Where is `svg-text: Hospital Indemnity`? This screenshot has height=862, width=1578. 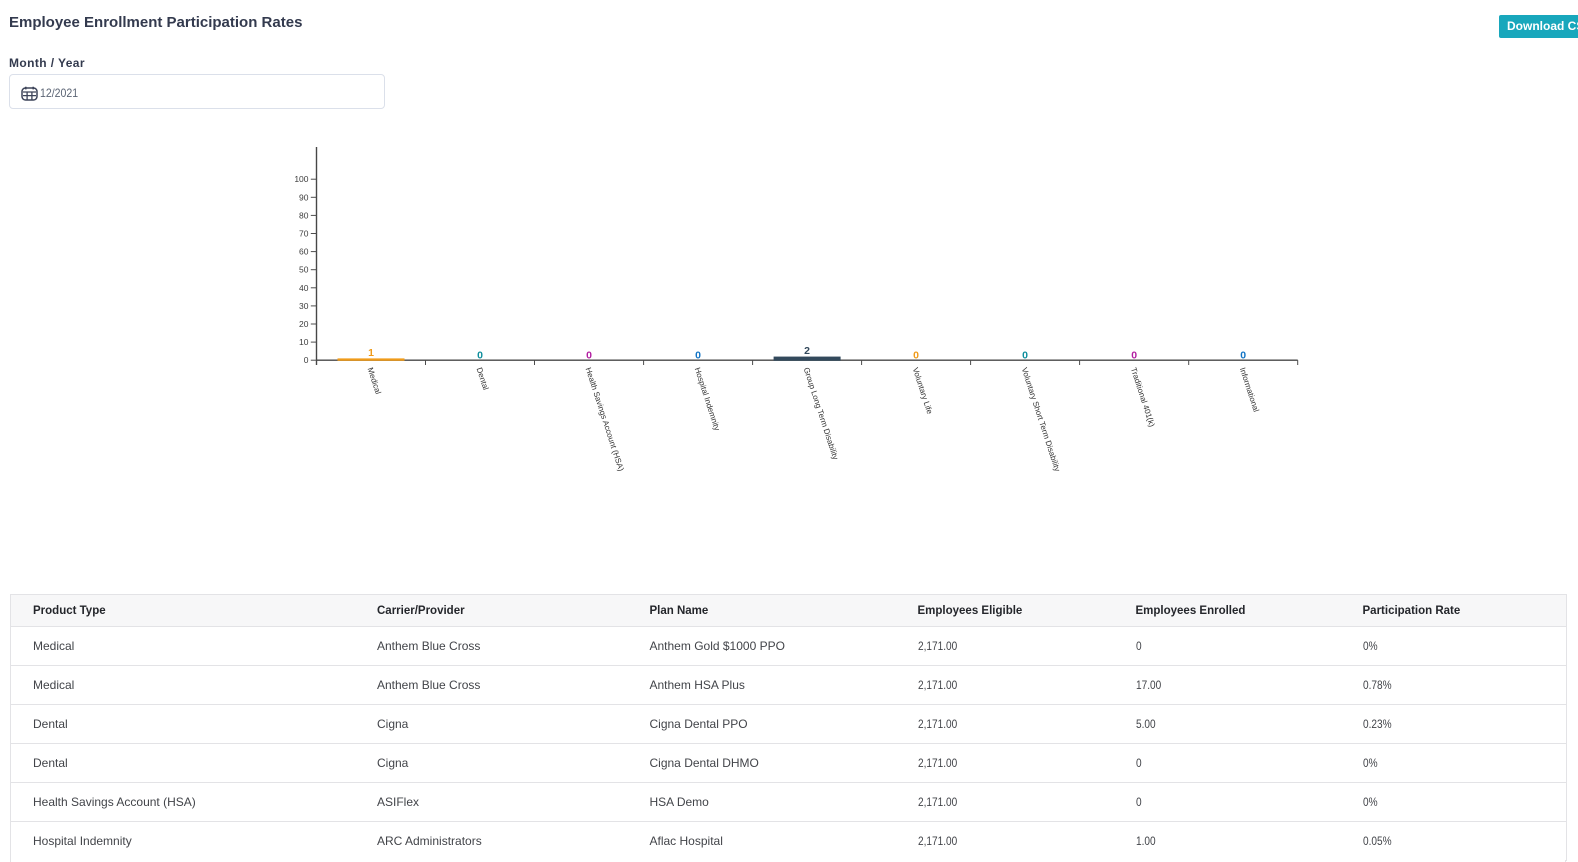
svg-text: Hospital Indemnity is located at coordinates (707, 398).